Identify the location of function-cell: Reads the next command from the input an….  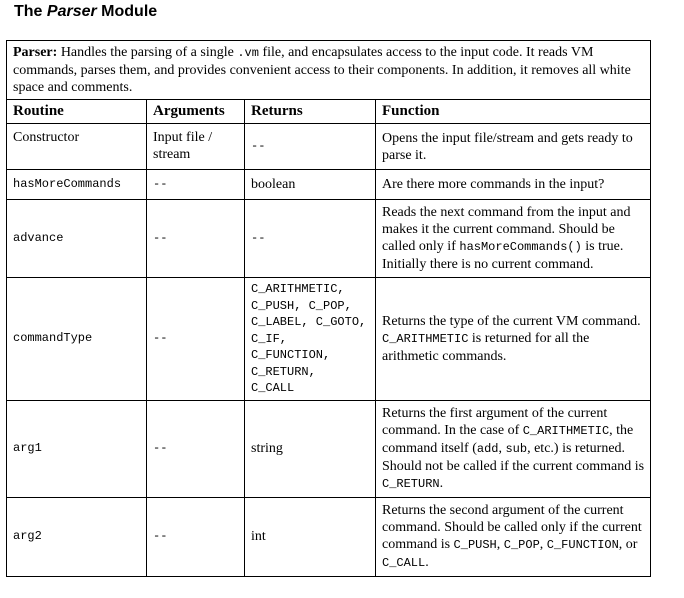
(513, 238).